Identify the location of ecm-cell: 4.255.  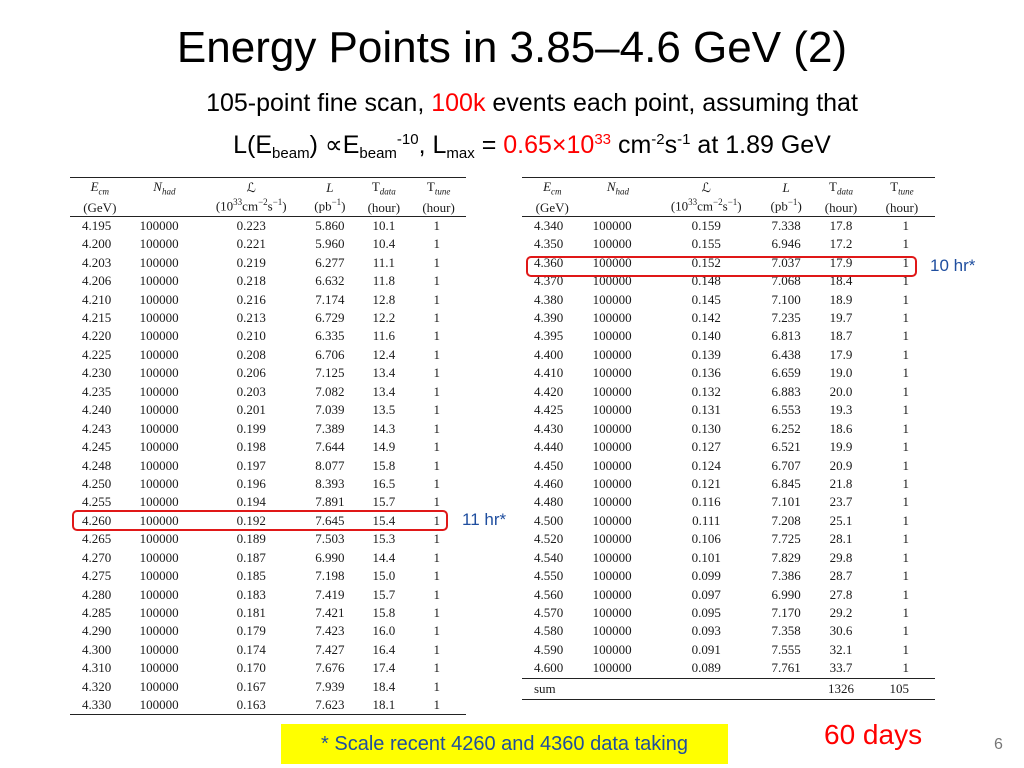
(97, 502).